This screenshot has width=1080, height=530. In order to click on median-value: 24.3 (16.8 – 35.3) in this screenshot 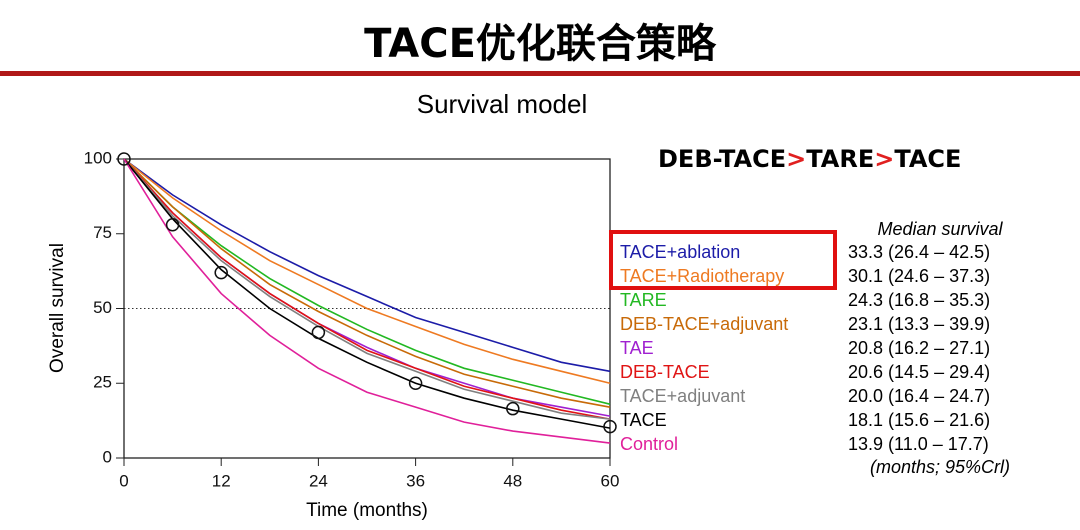, I will do `click(919, 300)`.